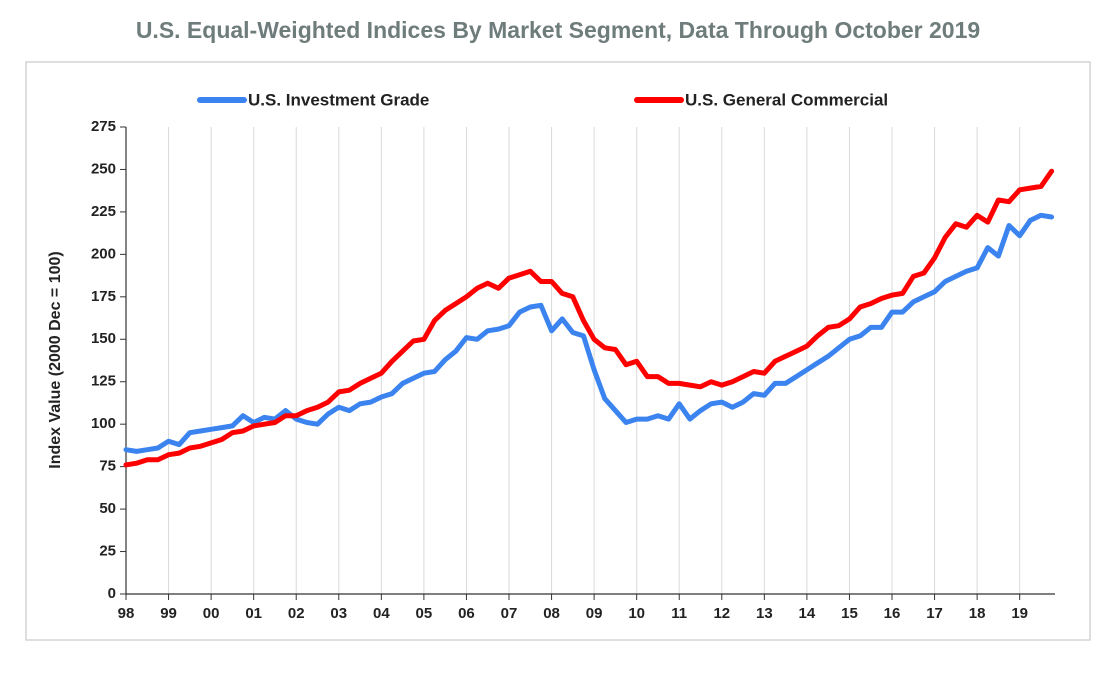 This screenshot has width=1116, height=681. What do you see at coordinates (892, 613) in the screenshot?
I see `x-tick-label: 16` at bounding box center [892, 613].